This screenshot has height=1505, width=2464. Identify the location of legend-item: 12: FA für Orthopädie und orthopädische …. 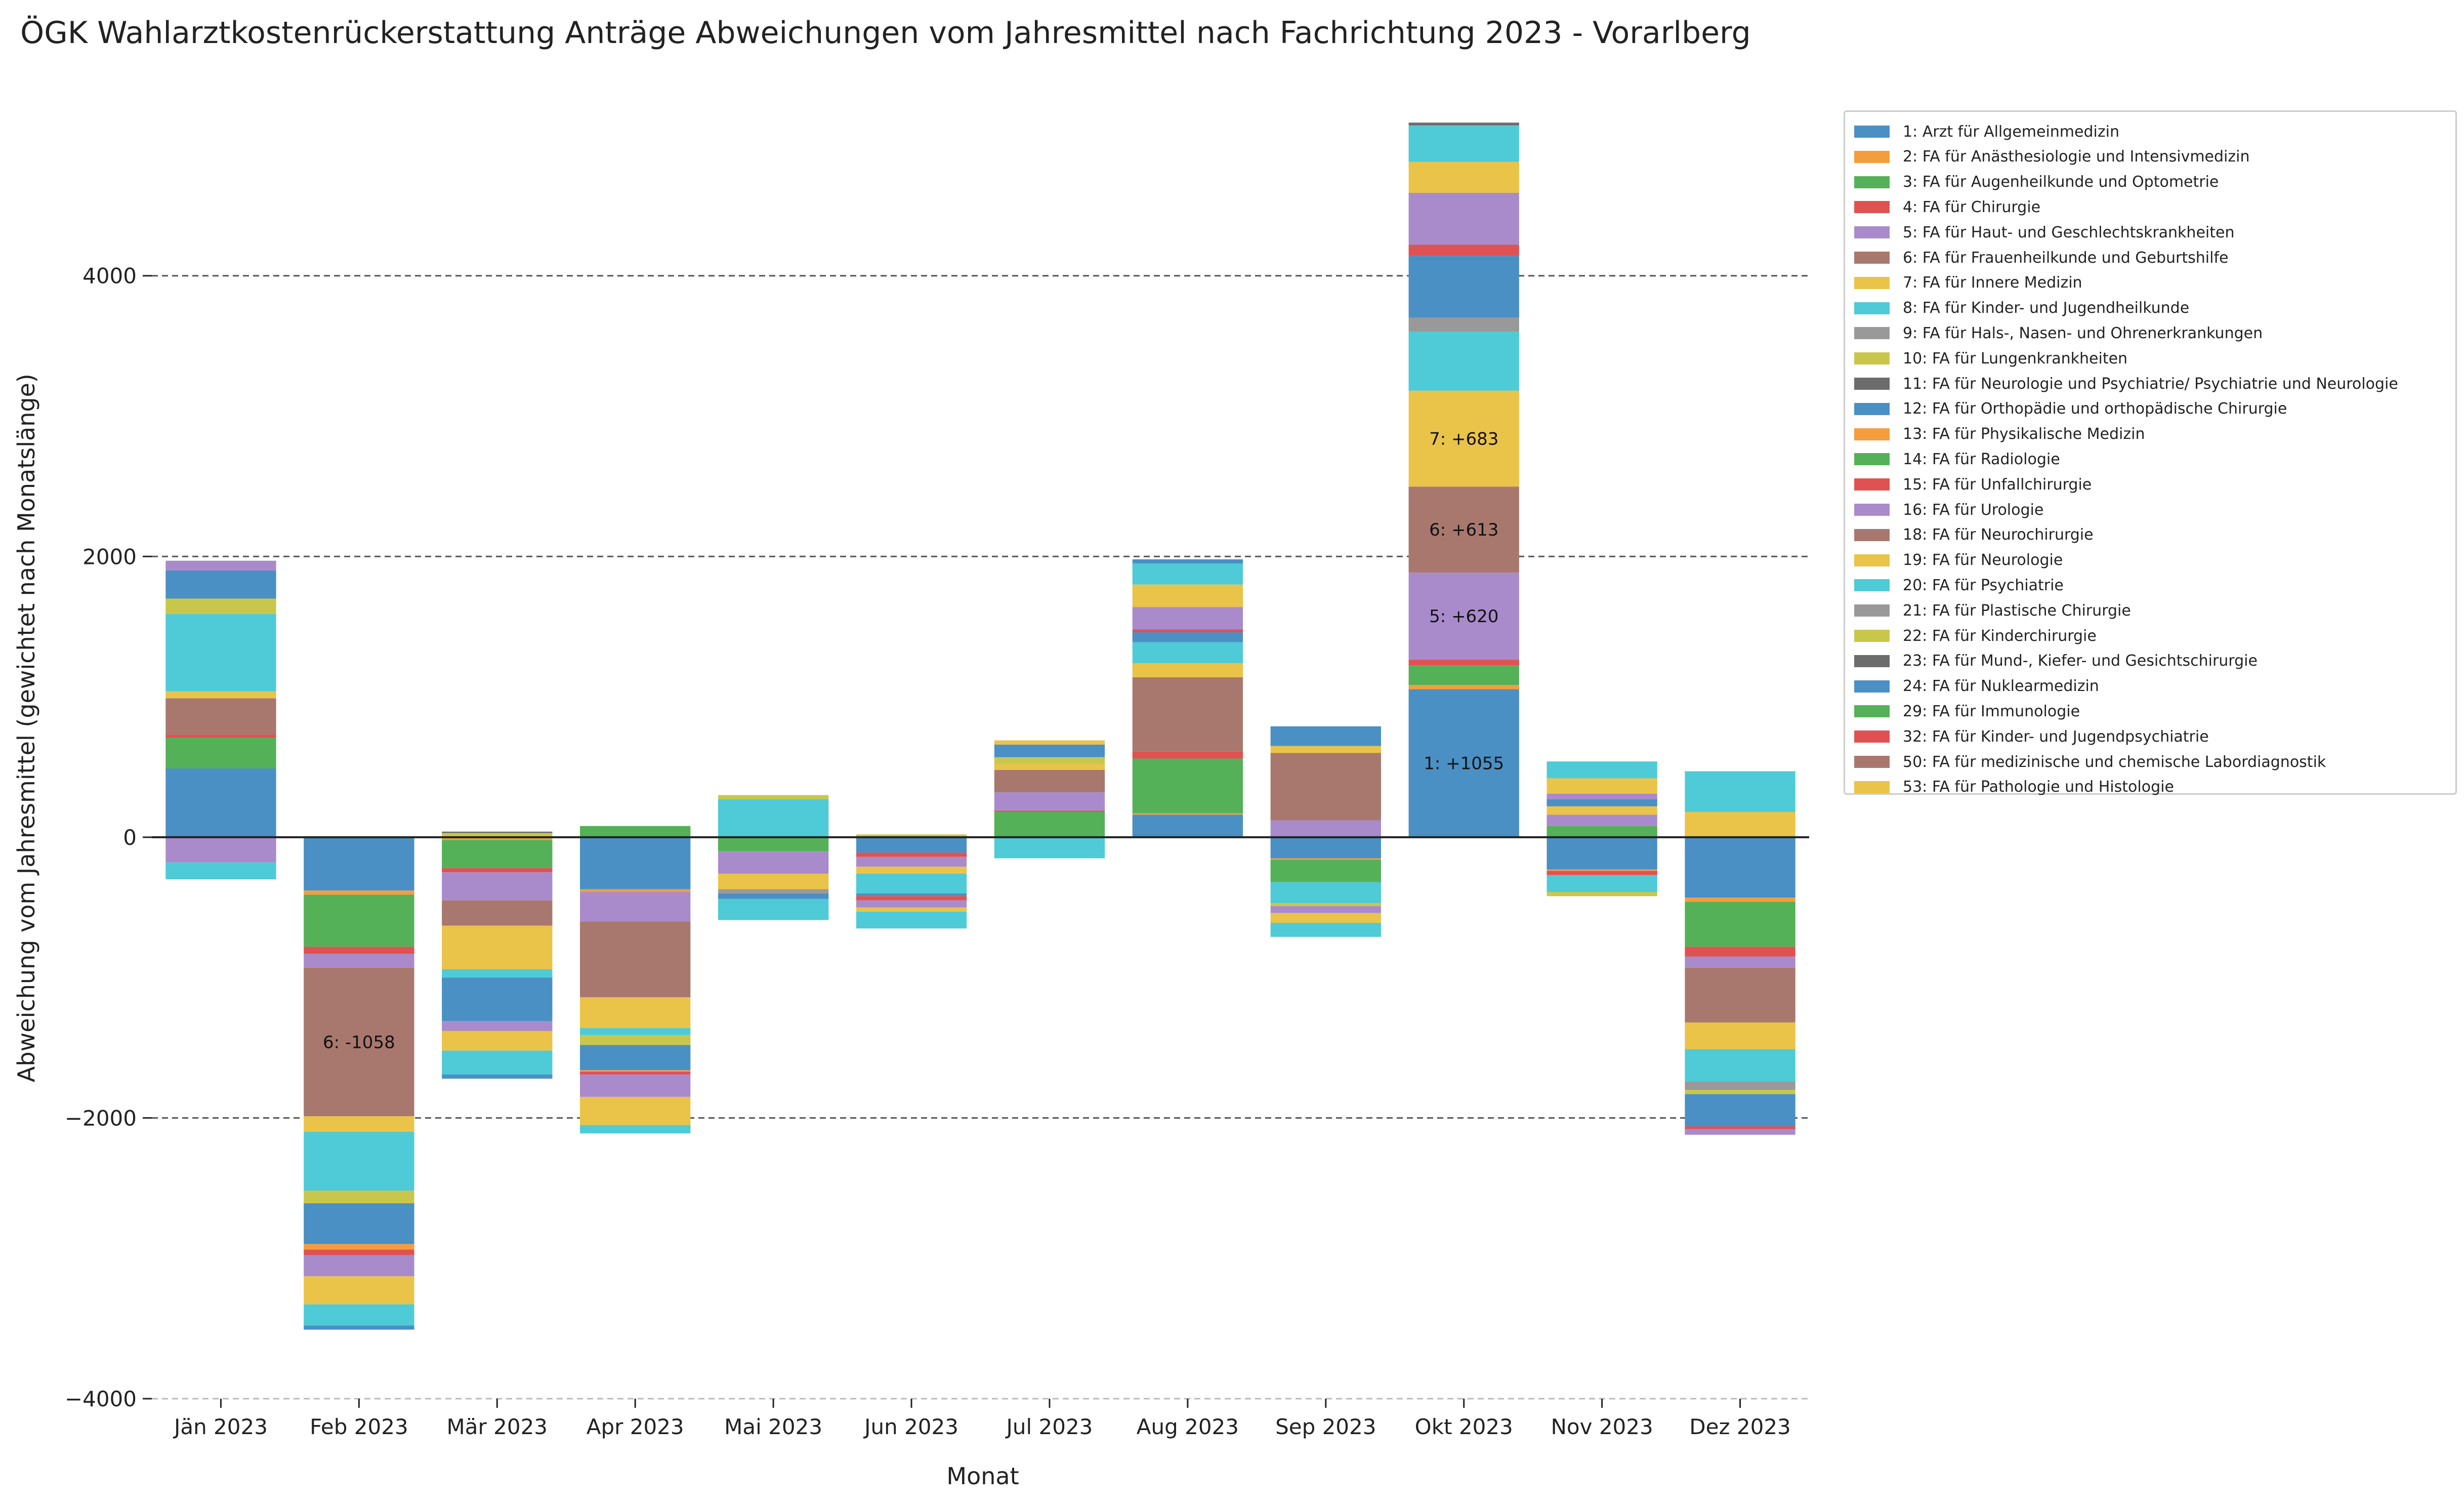
(2070, 409).